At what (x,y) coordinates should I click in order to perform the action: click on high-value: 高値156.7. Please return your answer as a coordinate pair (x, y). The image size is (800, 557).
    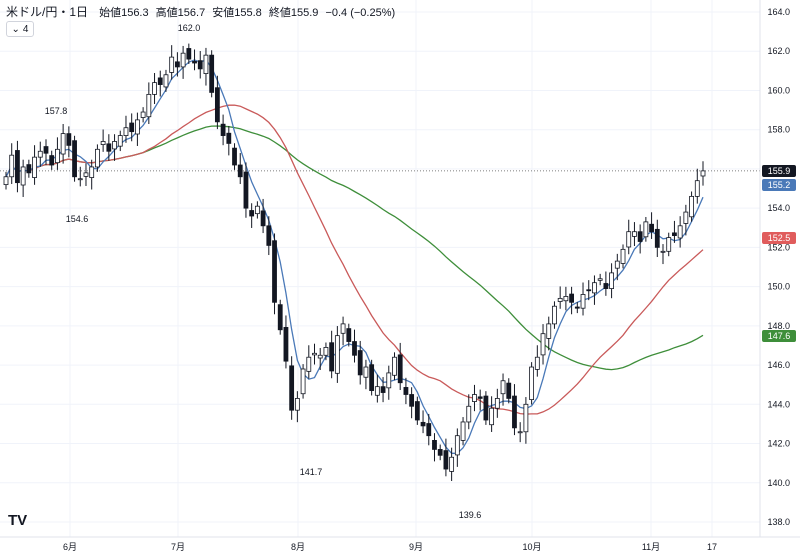
    Looking at the image, I should click on (180, 13).